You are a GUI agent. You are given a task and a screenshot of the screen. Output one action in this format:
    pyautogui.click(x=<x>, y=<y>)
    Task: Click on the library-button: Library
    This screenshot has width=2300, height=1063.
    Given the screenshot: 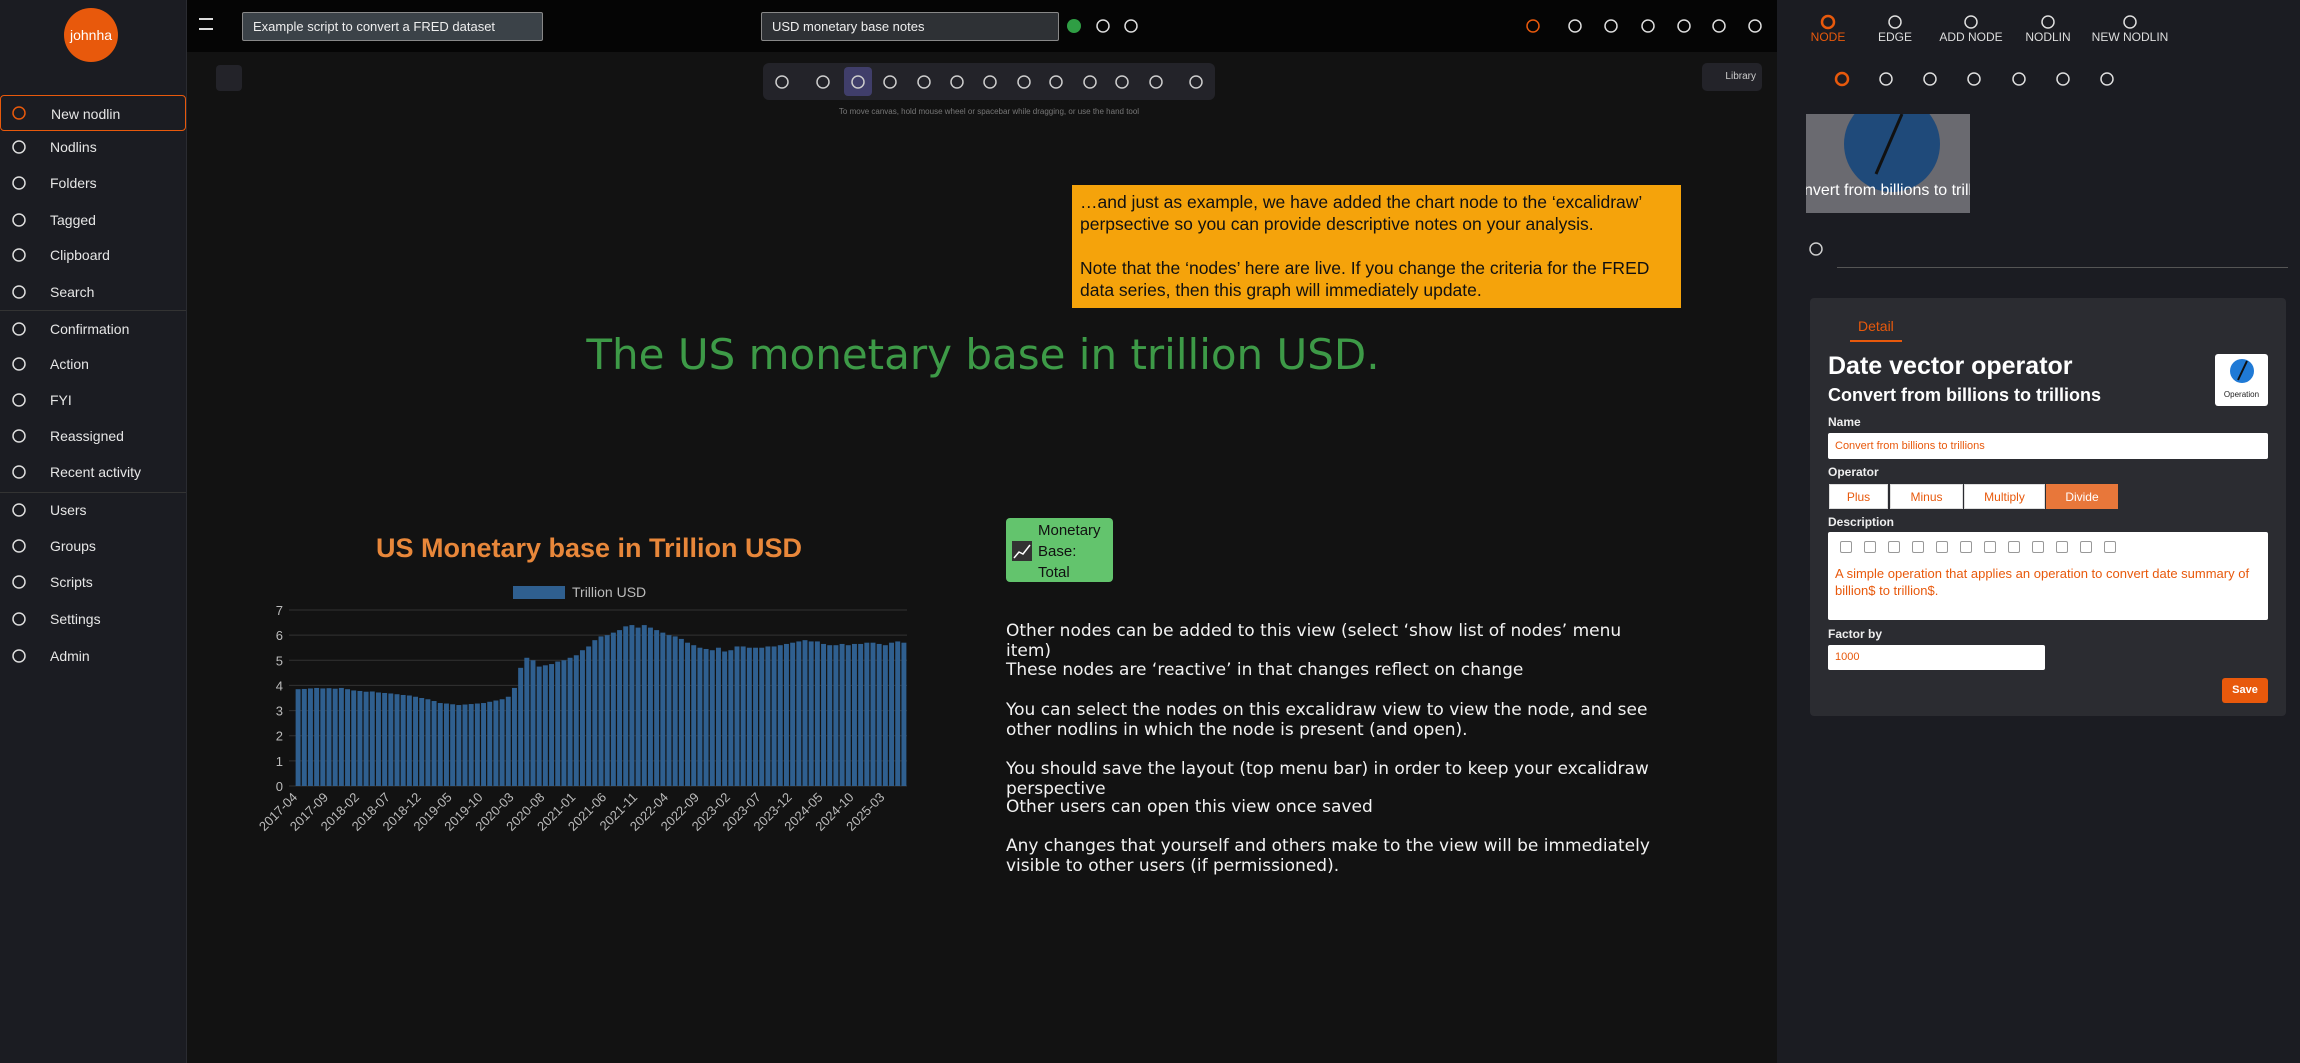 What is the action you would take?
    pyautogui.click(x=1732, y=77)
    